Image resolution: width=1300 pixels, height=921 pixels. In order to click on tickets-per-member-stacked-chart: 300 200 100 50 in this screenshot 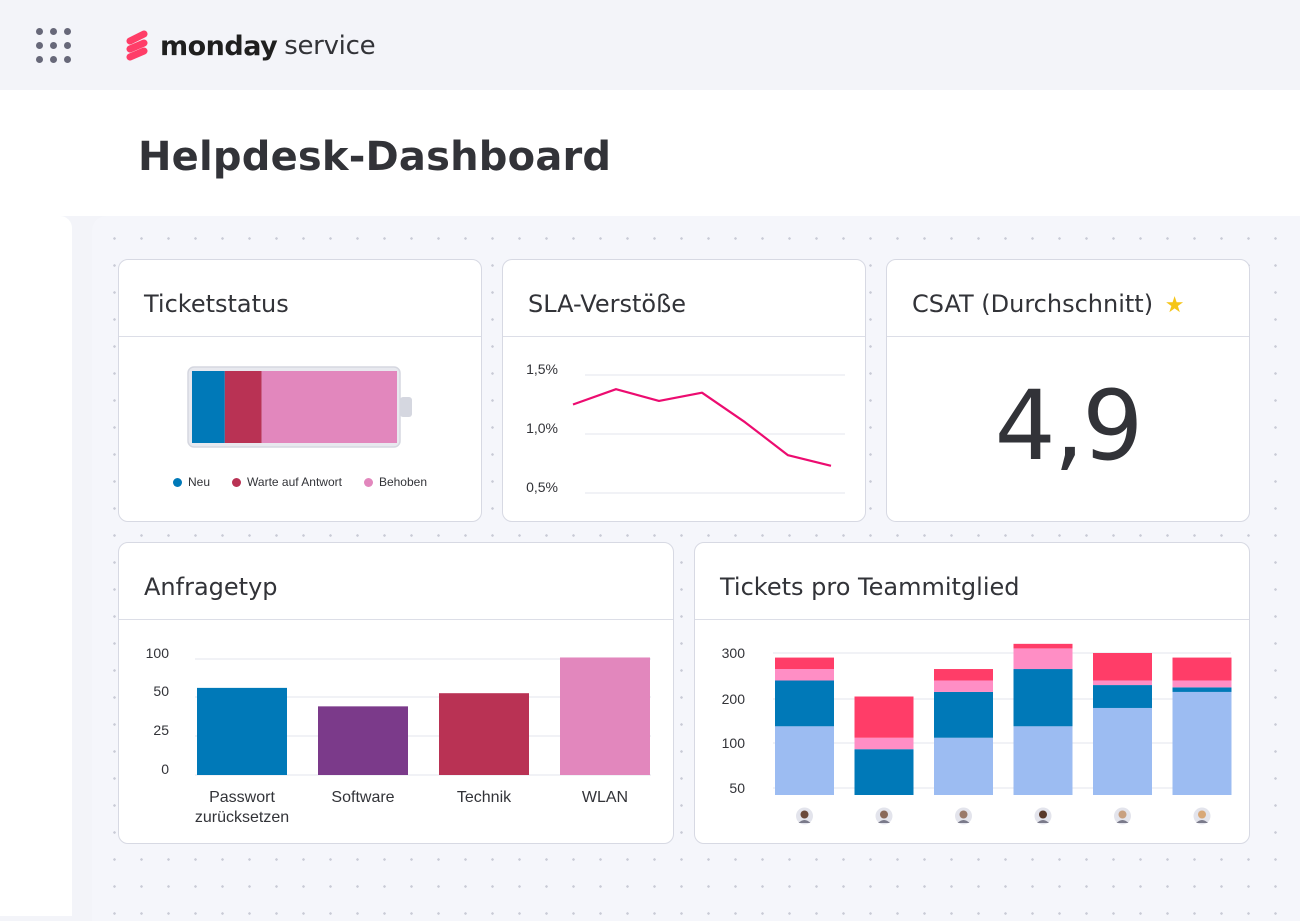, I will do `click(977, 734)`.